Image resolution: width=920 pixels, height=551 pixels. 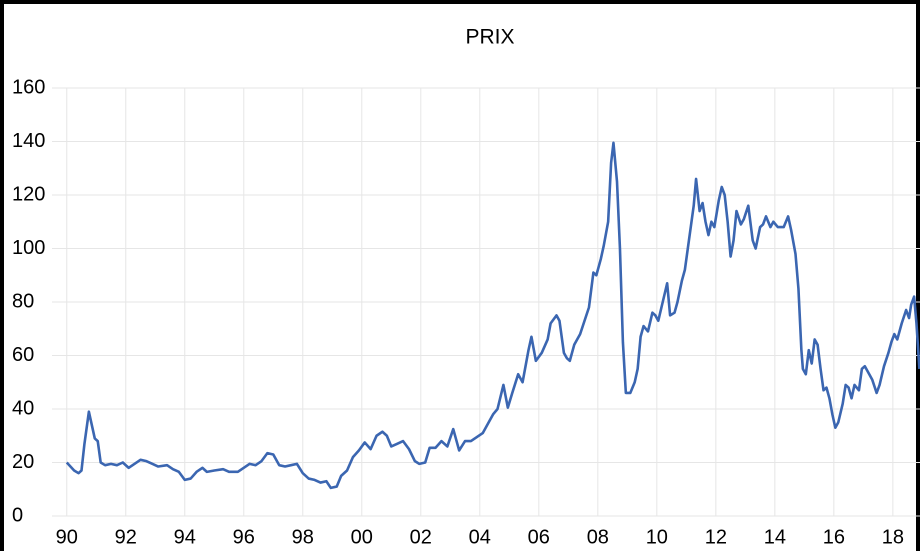 What do you see at coordinates (539, 537) in the screenshot?
I see `x-tick-label: 06` at bounding box center [539, 537].